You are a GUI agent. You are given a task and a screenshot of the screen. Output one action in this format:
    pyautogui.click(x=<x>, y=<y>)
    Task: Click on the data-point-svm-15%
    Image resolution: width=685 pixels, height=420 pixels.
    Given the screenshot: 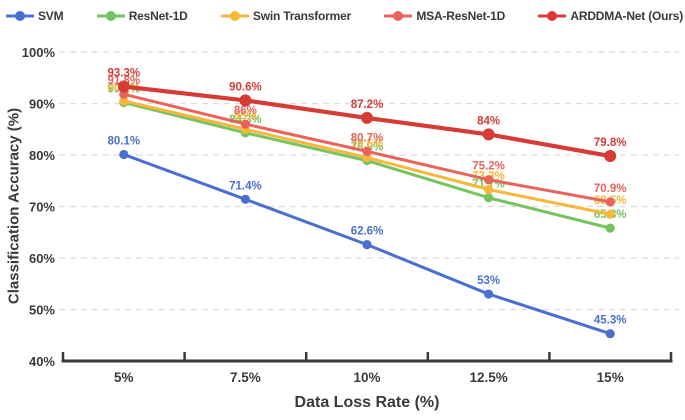 What is the action you would take?
    pyautogui.click(x=610, y=334)
    